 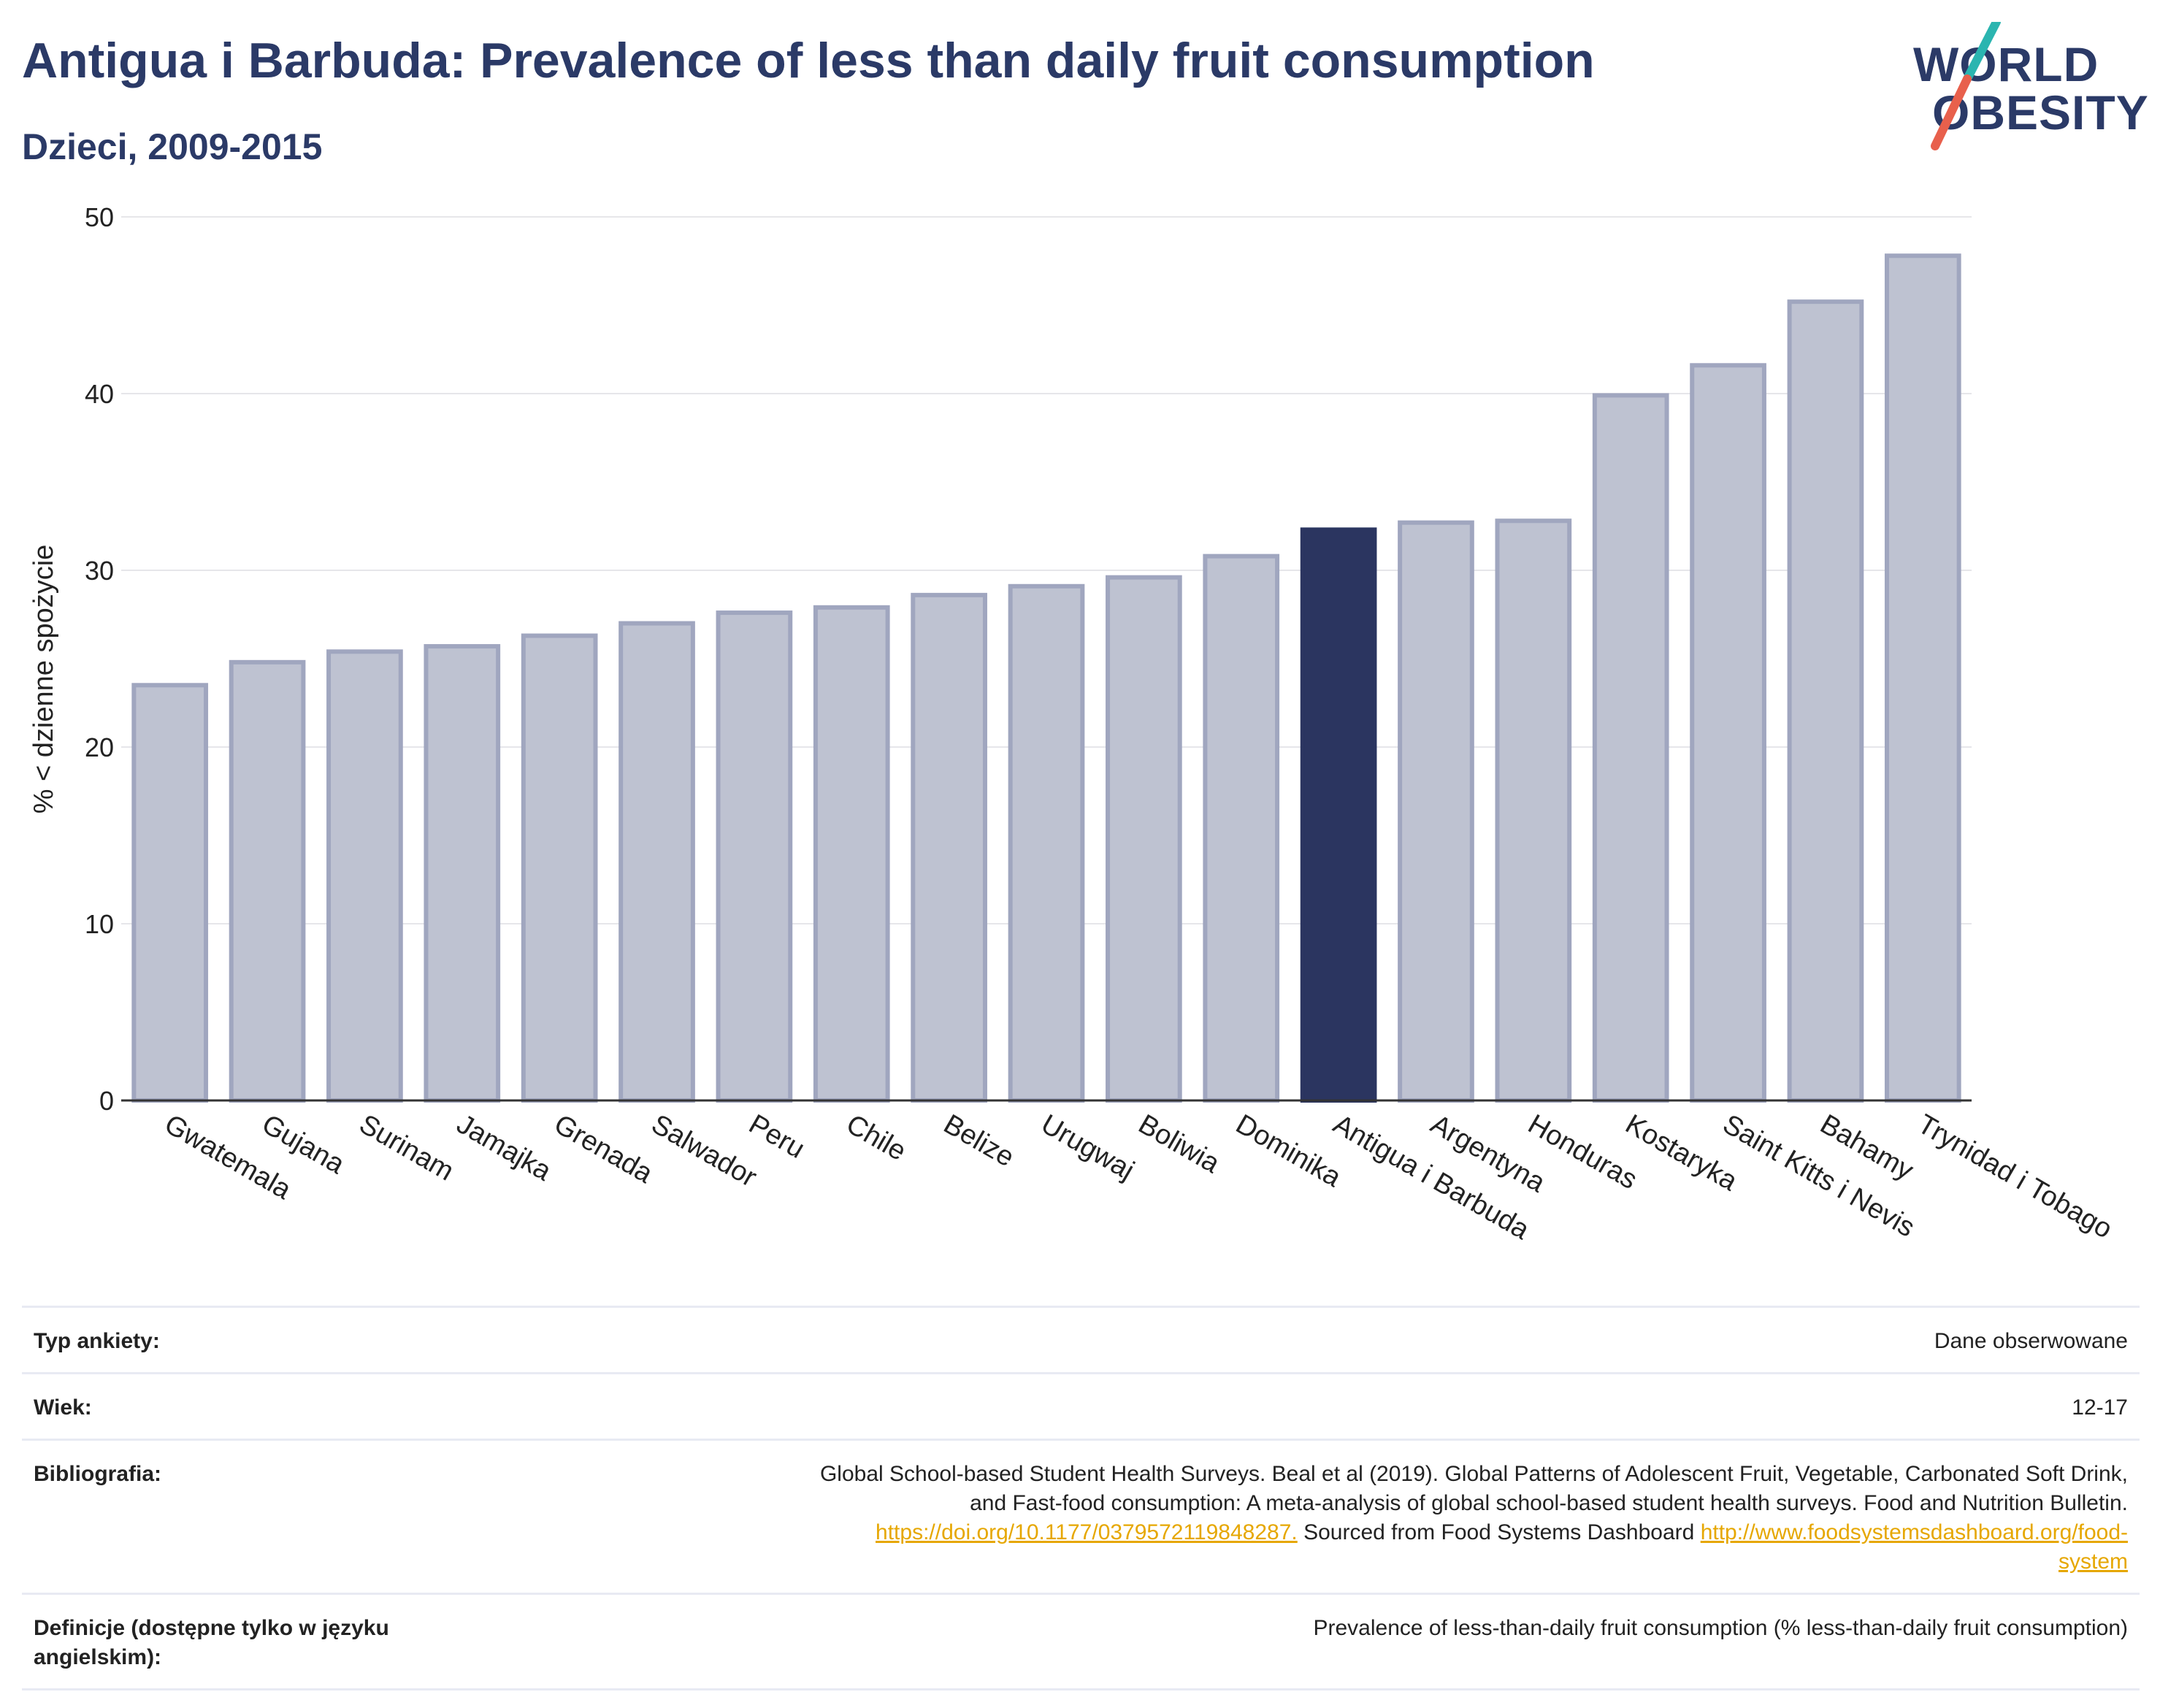 I want to click on y-tick-label: 10, so click(x=99, y=924).